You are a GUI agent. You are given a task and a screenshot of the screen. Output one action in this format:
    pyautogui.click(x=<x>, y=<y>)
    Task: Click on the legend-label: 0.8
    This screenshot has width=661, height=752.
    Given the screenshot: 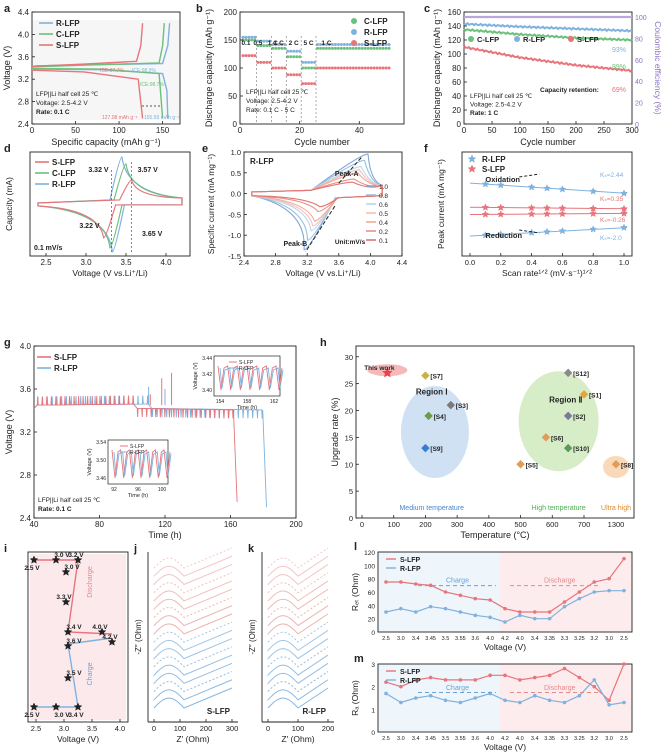 What is the action you would take?
    pyautogui.click(x=383, y=196)
    